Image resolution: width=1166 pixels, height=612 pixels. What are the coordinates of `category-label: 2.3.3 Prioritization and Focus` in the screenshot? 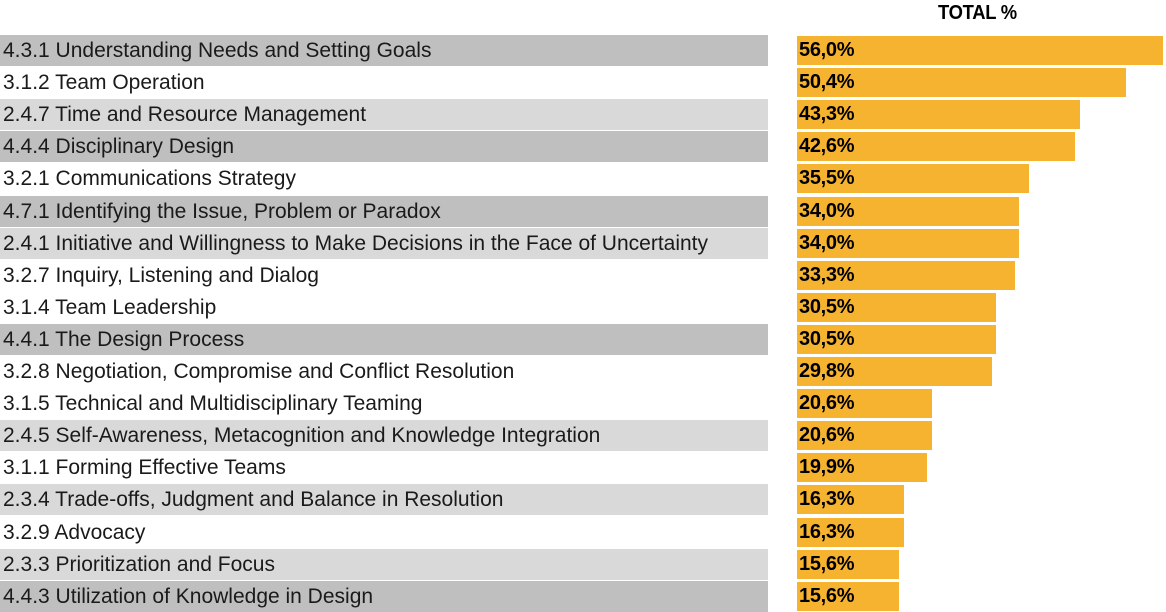 It's located at (139, 564).